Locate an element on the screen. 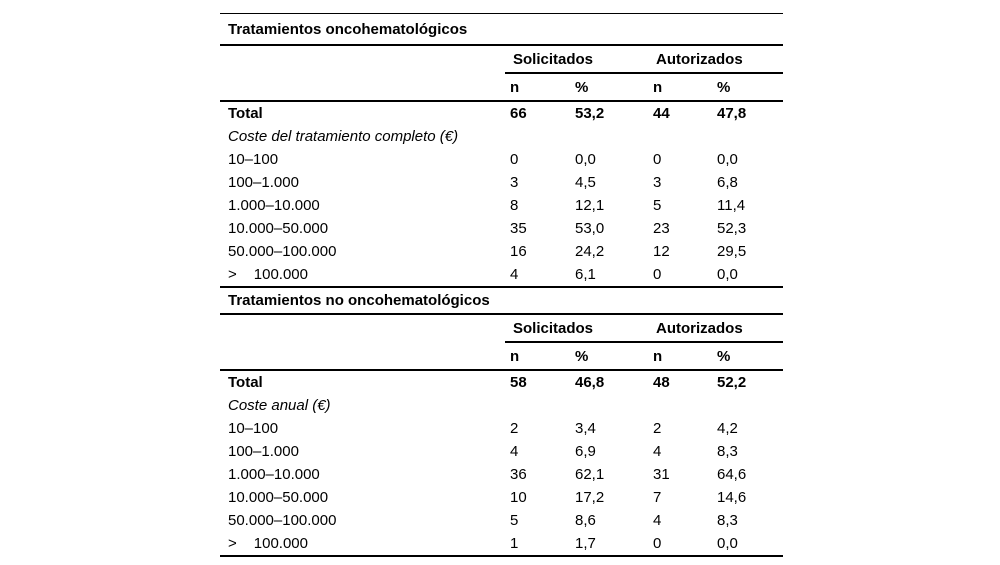  value-cell: 52,2 is located at coordinates (732, 382).